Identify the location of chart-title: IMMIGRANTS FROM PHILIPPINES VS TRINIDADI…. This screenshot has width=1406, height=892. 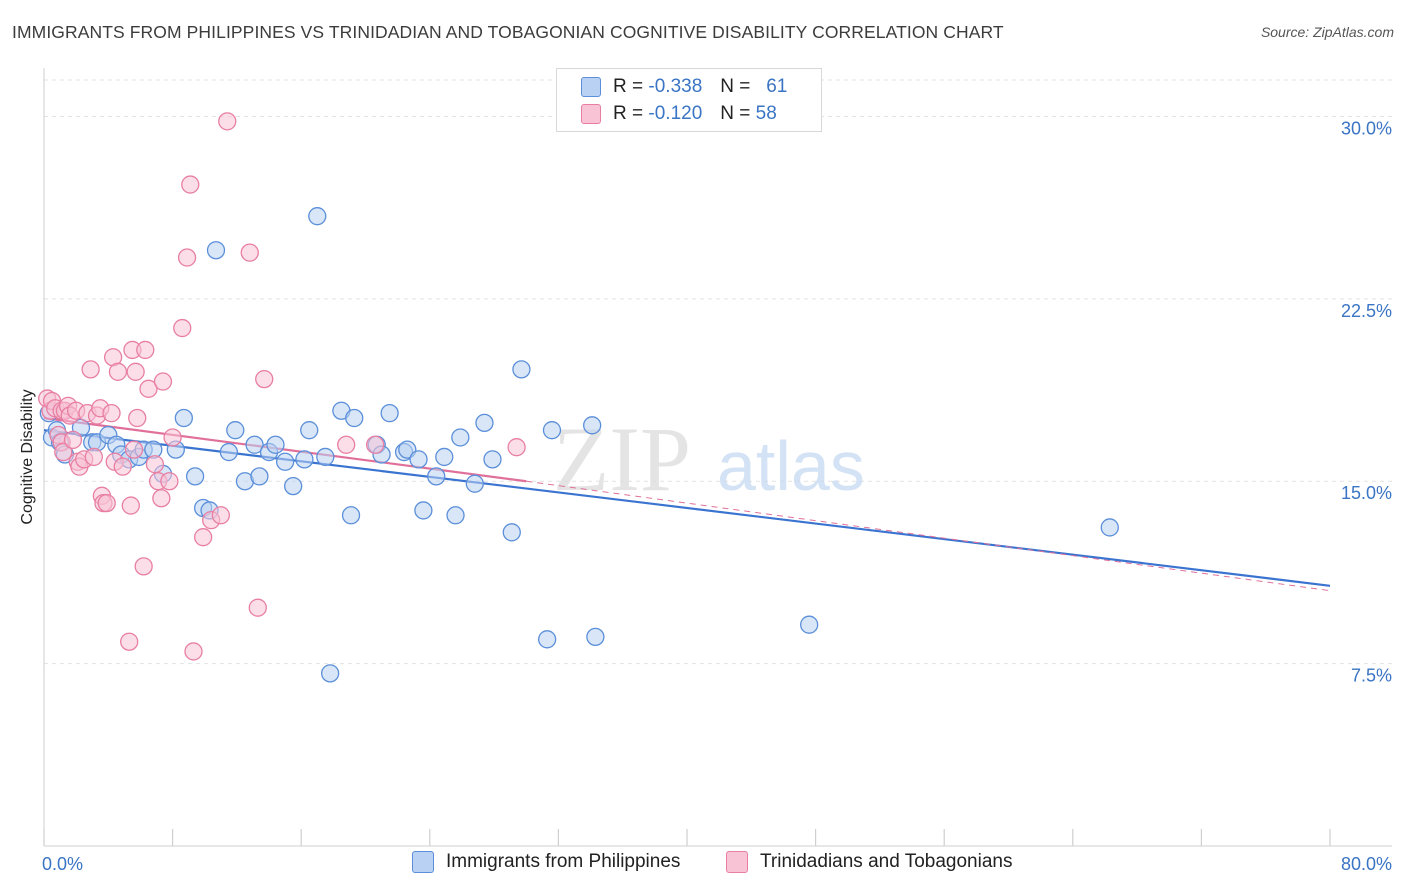
(508, 32).